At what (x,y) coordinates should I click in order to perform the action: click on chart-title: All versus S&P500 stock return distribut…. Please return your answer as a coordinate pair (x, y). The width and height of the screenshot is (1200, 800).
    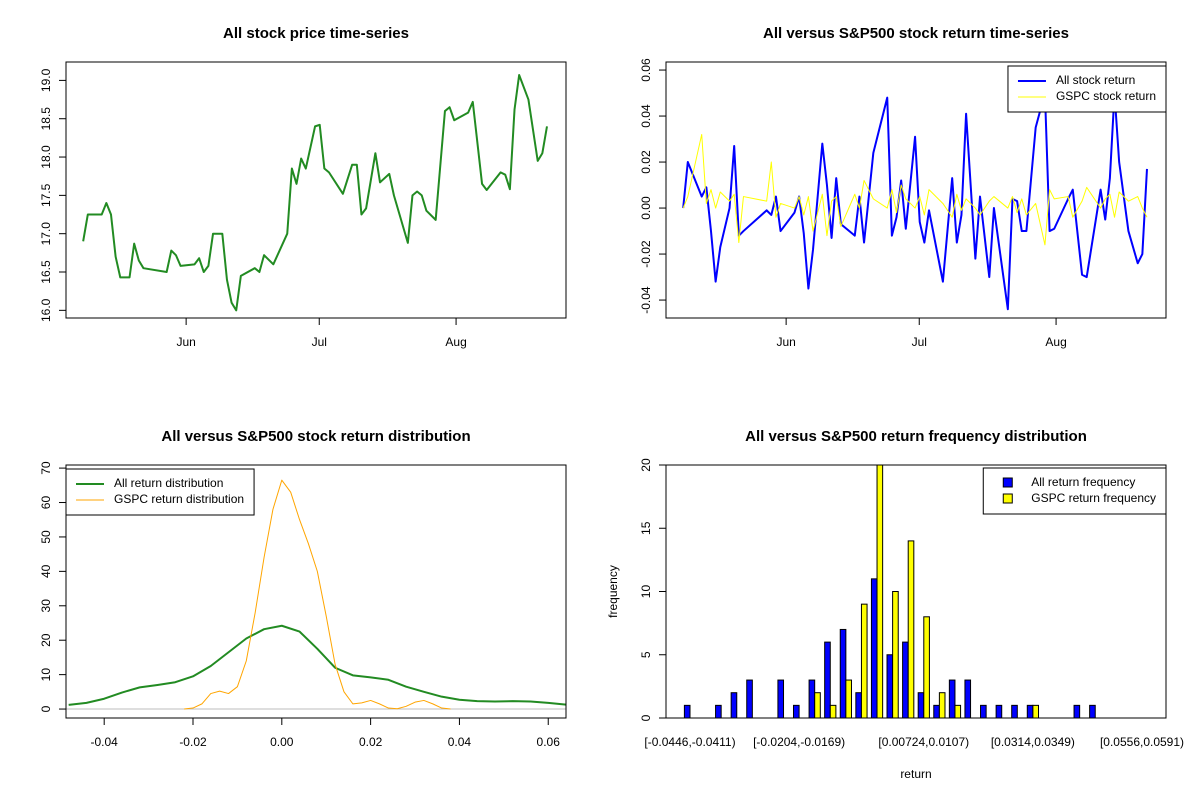
    Looking at the image, I should click on (315, 436).